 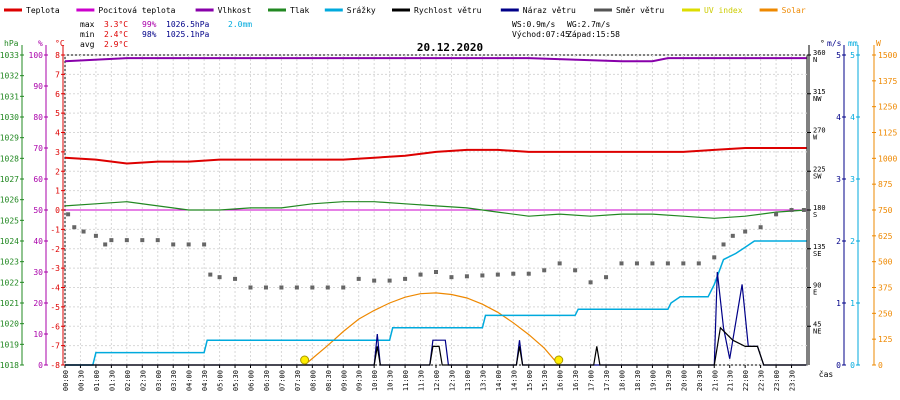 What do you see at coordinates (57, 152) in the screenshot?
I see `temperature-axis-tick-label: 3` at bounding box center [57, 152].